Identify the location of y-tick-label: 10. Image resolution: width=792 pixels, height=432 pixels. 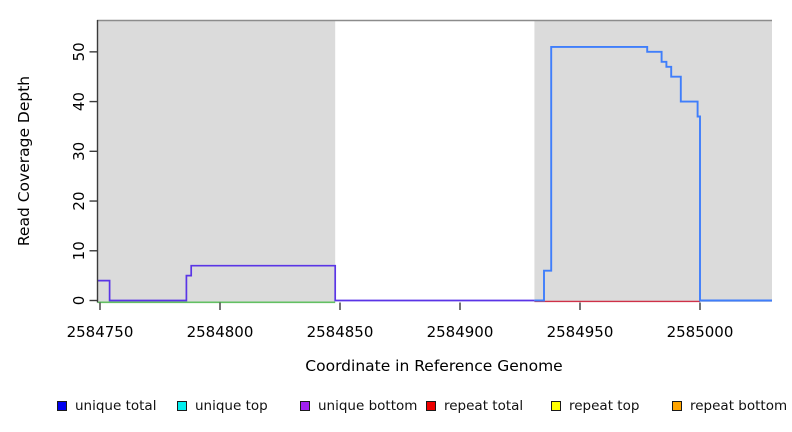
(79, 250).